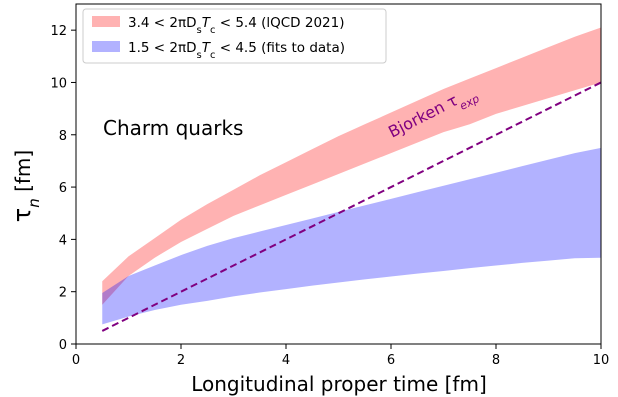 Image resolution: width=618 pixels, height=397 pixels. Describe the element at coordinates (22, 215) in the screenshot. I see `y-axis-label-main: τ` at that location.